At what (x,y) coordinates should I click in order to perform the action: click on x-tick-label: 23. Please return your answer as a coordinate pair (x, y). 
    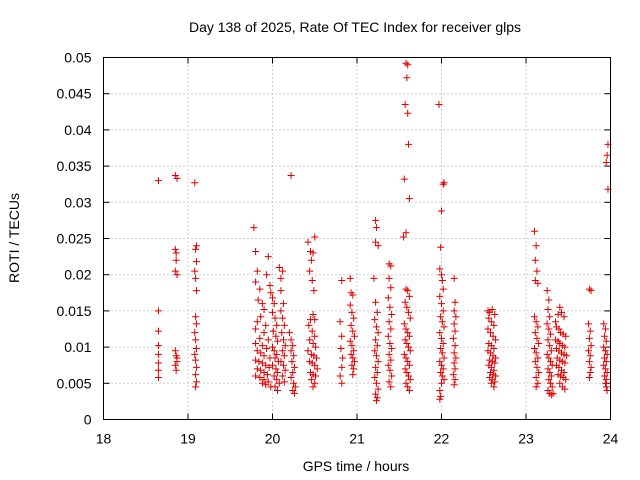
    Looking at the image, I should click on (526, 439).